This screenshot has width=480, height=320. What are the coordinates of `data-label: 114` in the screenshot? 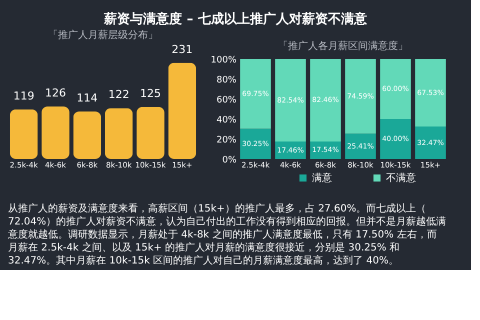 It's located at (87, 98).